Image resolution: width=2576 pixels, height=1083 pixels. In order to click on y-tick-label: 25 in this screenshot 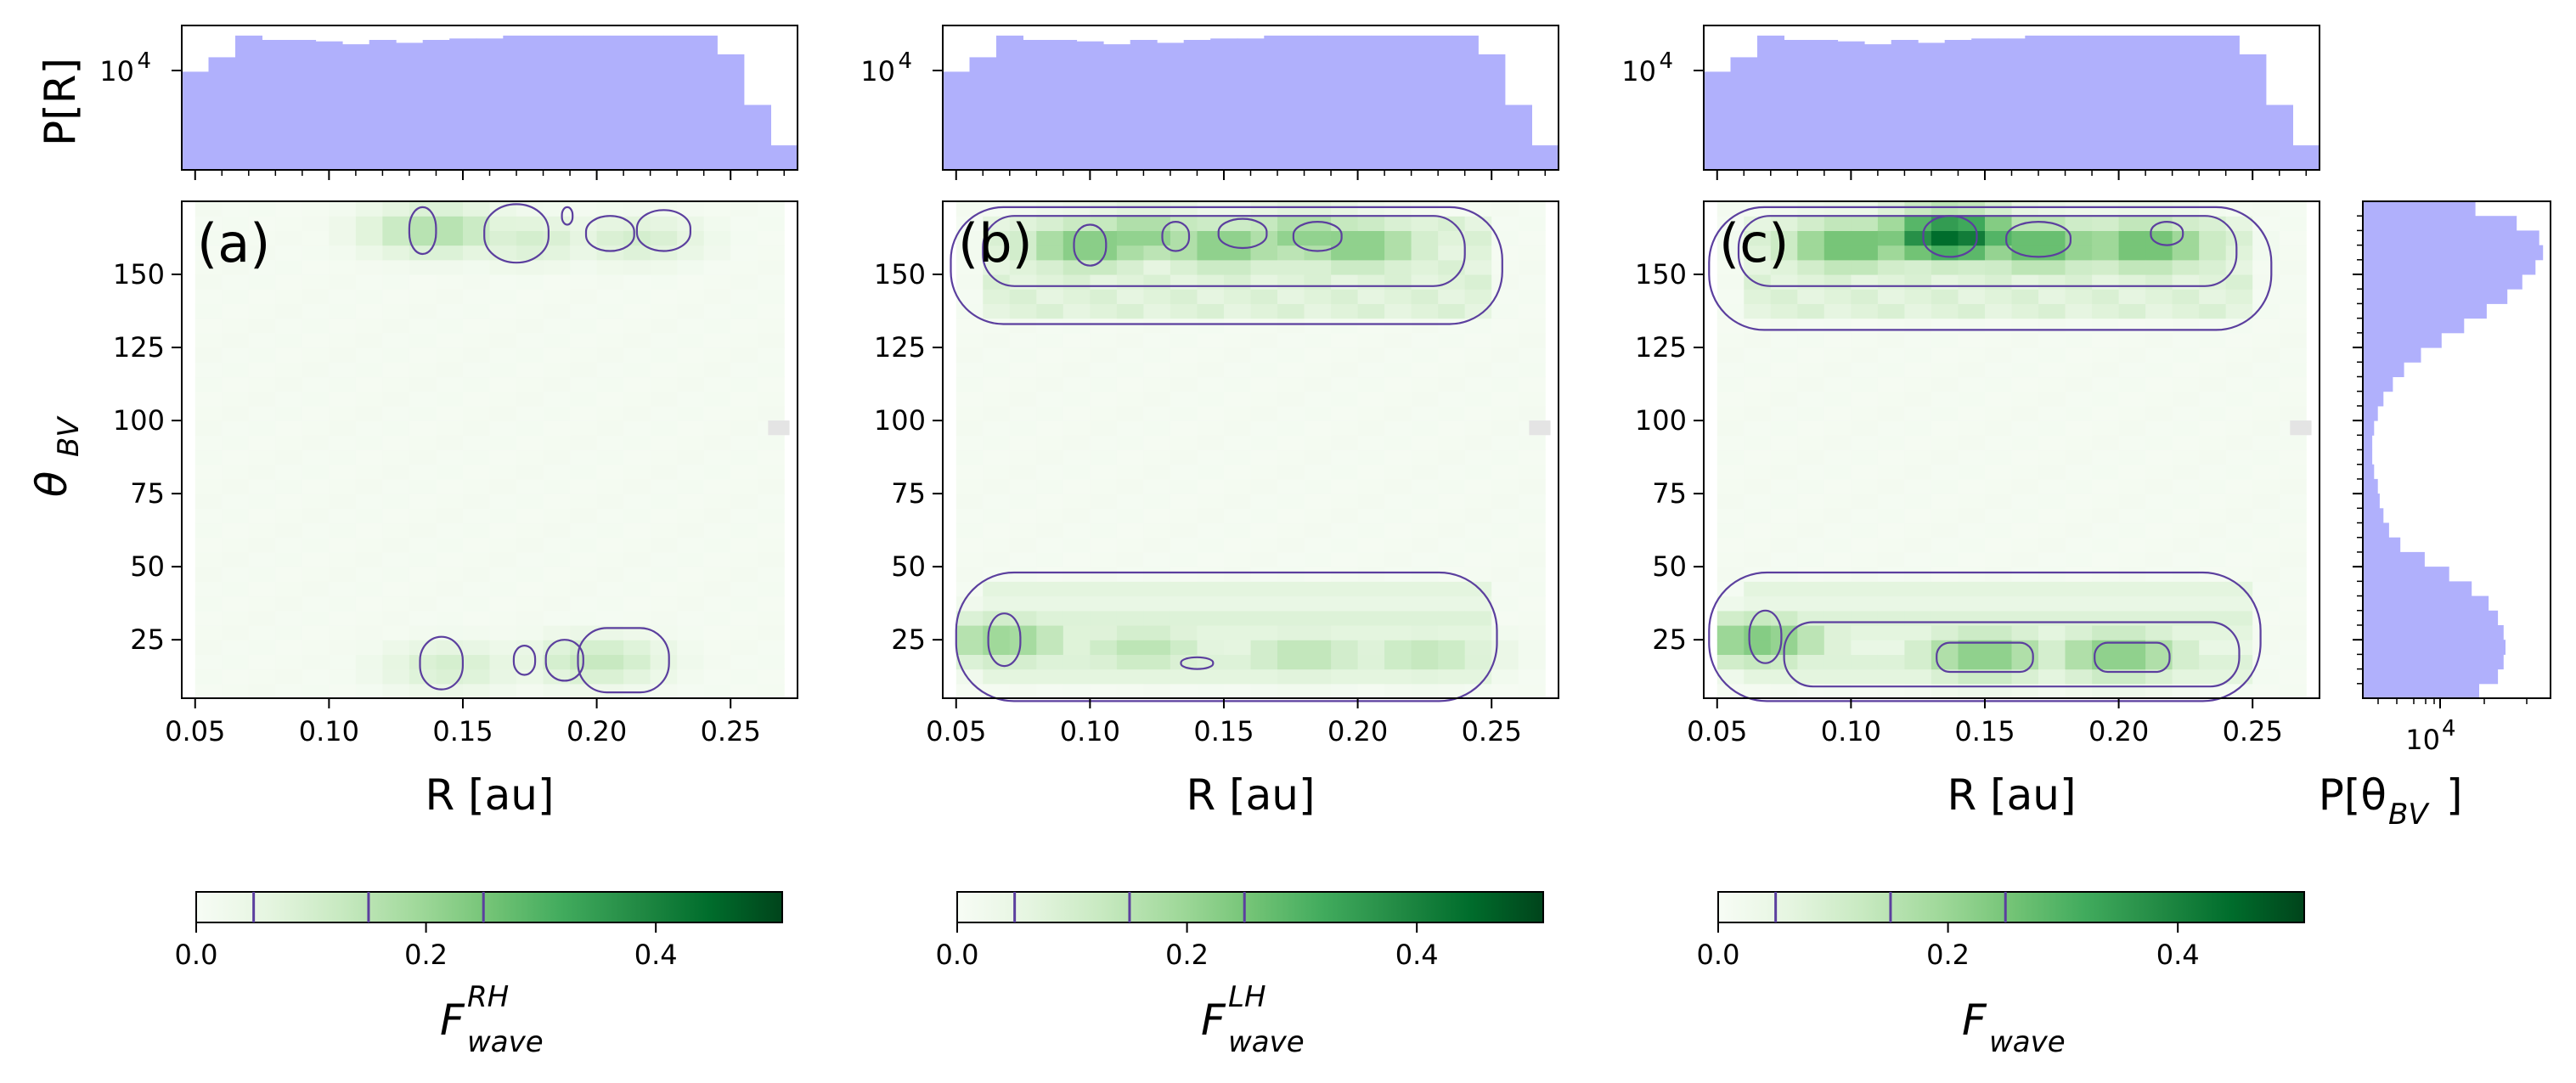, I will do `click(1669, 639)`.